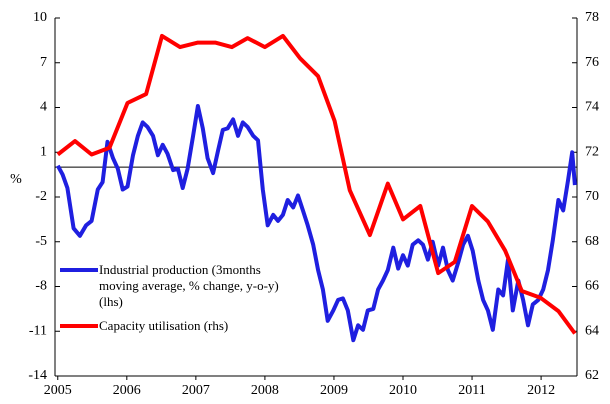  What do you see at coordinates (334, 390) in the screenshot?
I see `x-tick-label: 2009` at bounding box center [334, 390].